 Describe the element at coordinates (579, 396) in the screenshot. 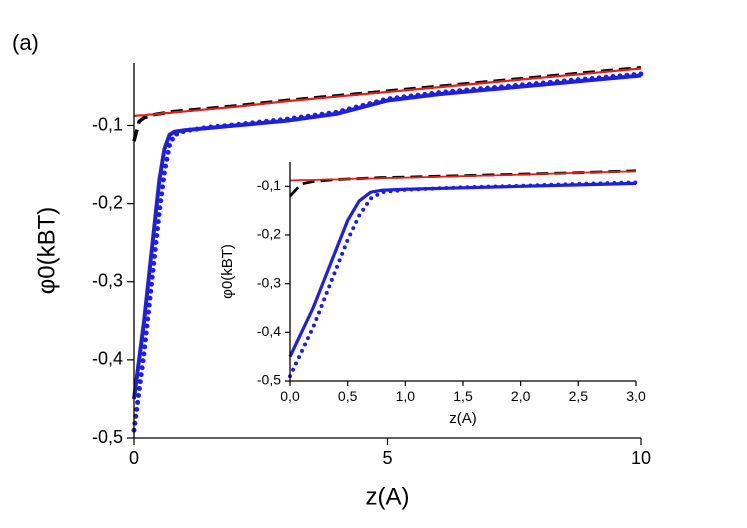

I see `x-tick-label: 2,5` at that location.